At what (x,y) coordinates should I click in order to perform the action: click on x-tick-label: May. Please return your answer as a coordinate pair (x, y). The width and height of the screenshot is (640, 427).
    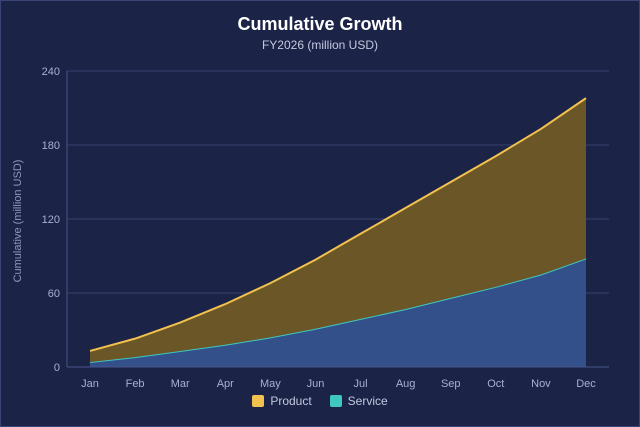
    Looking at the image, I should click on (270, 384).